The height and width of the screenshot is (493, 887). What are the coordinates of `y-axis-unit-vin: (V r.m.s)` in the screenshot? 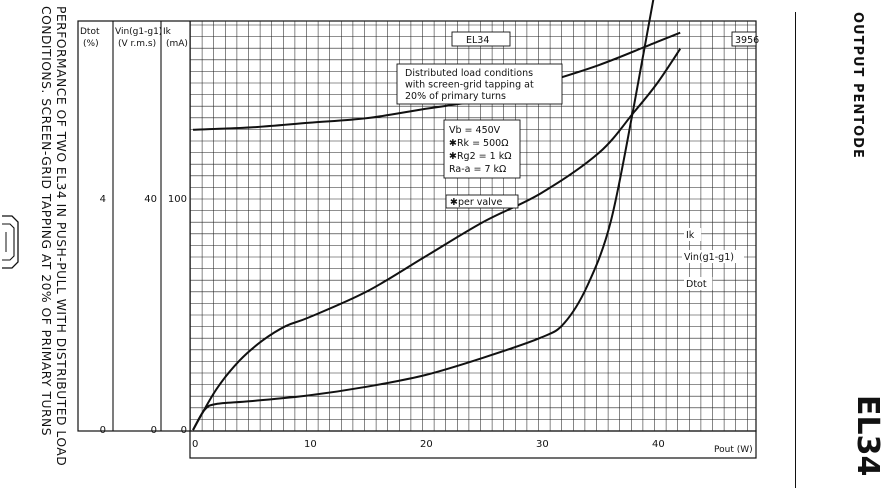 It's located at (137, 44).